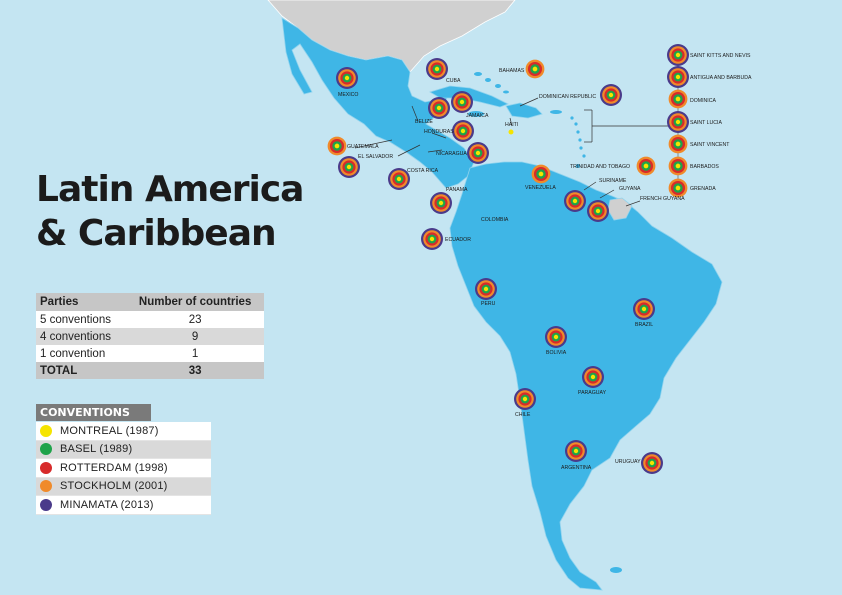 This screenshot has width=842, height=595. I want to click on country-label: MEXICO, so click(348, 95).